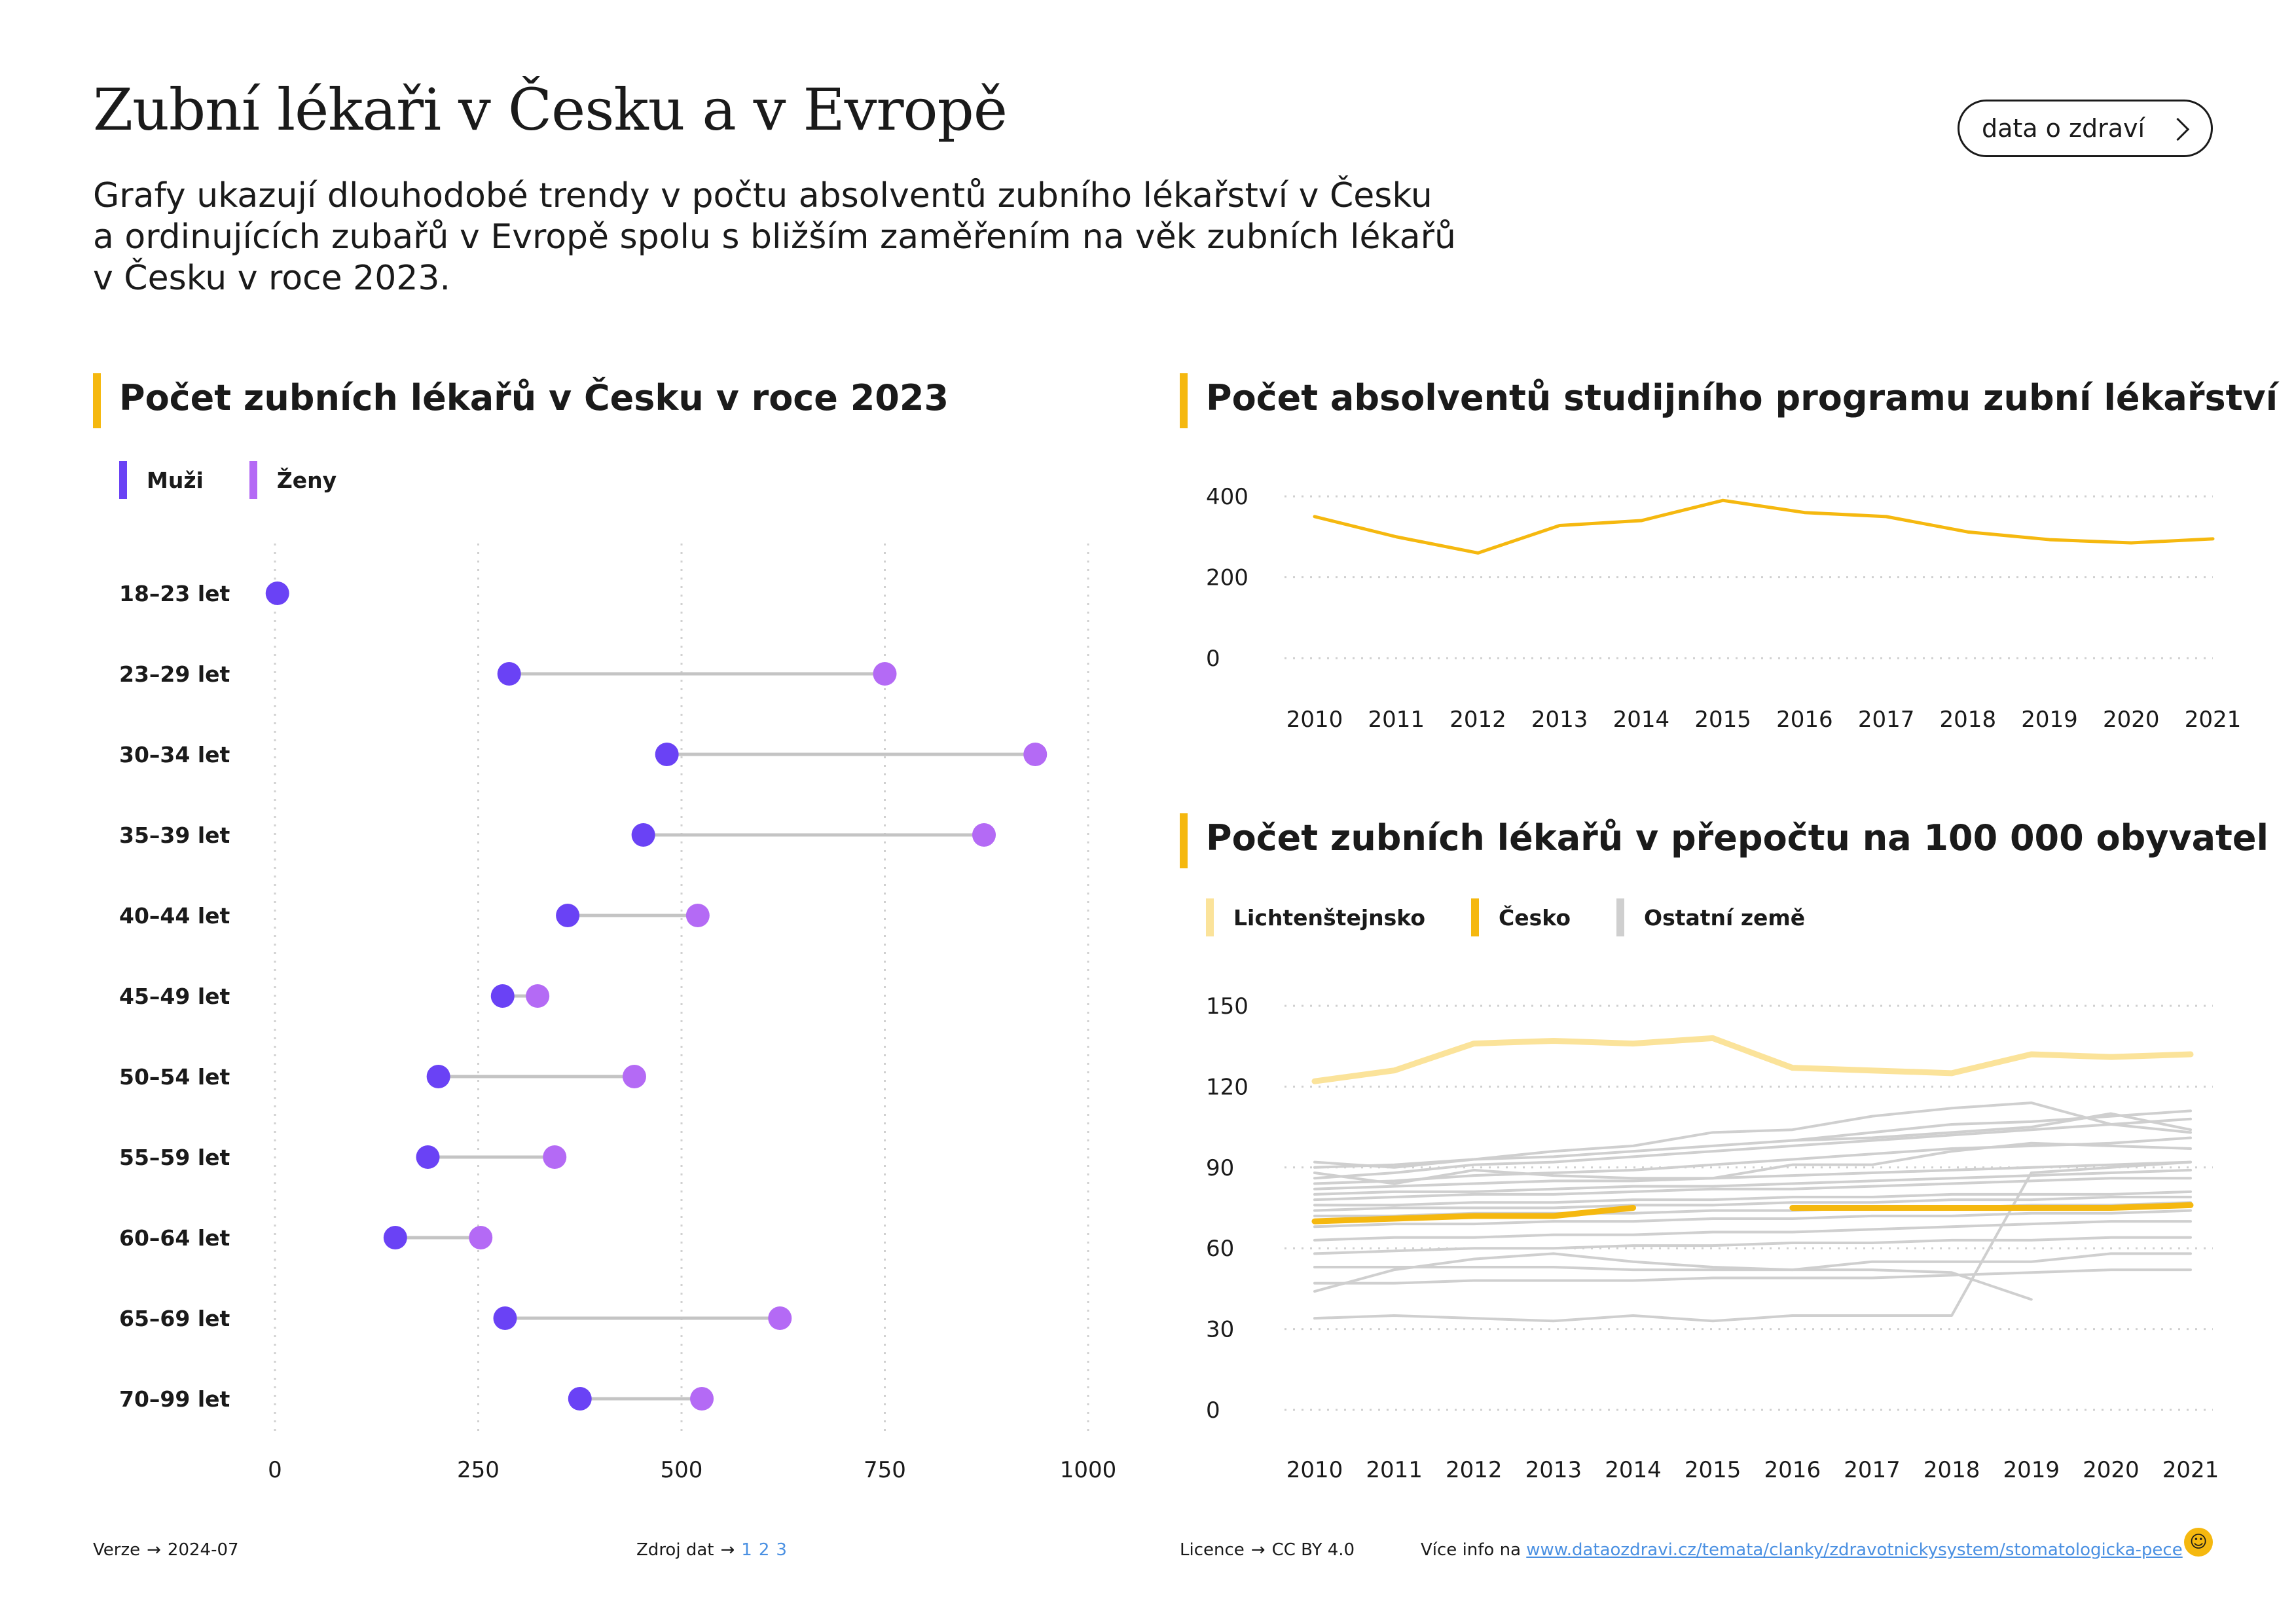 Image resolution: width=2296 pixels, height=1624 pixels. Describe the element at coordinates (2111, 1470) in the screenshot. I see `x-tick-label: 2020` at that location.